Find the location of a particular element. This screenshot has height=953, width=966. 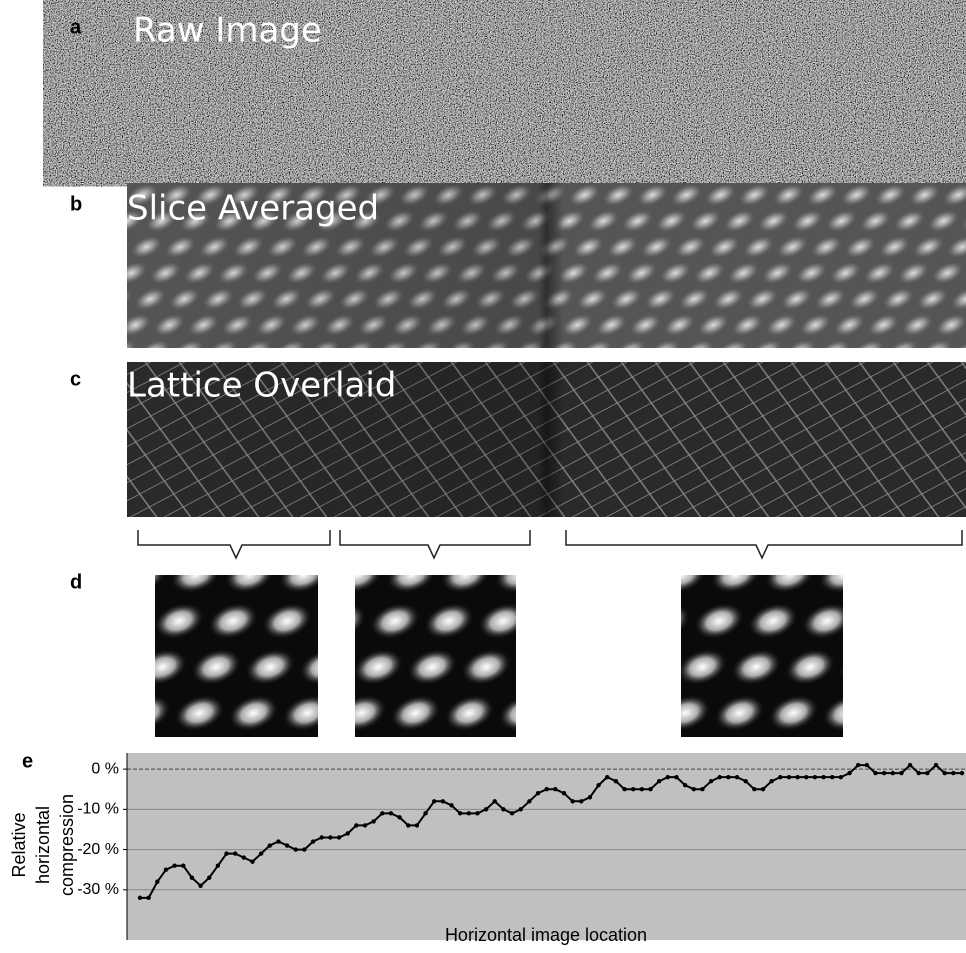

y-axis-label: horizontal is located at coordinates (43, 845).